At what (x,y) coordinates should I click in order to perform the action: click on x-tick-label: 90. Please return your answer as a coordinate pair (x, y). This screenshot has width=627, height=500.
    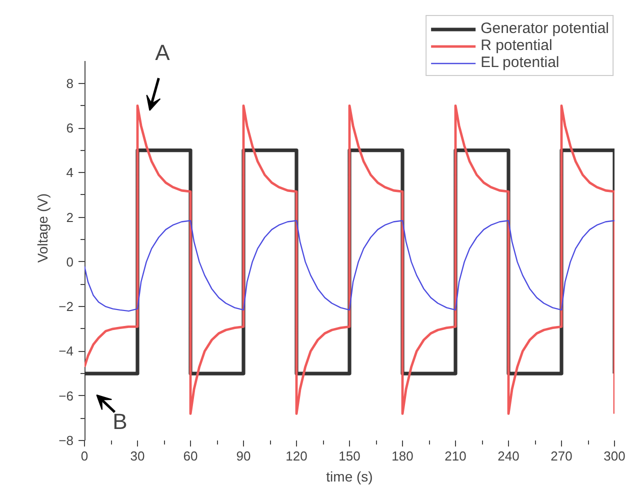
    Looking at the image, I should click on (243, 456).